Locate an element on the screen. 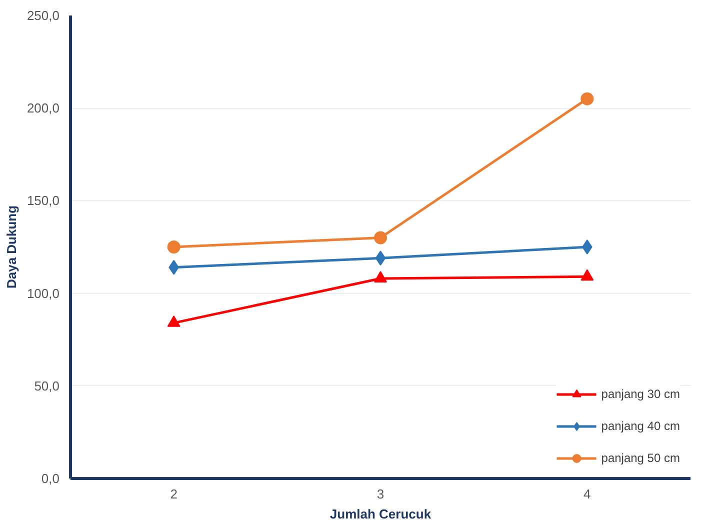  x-axis-title: Jumlah Cerucuk is located at coordinates (381, 514).